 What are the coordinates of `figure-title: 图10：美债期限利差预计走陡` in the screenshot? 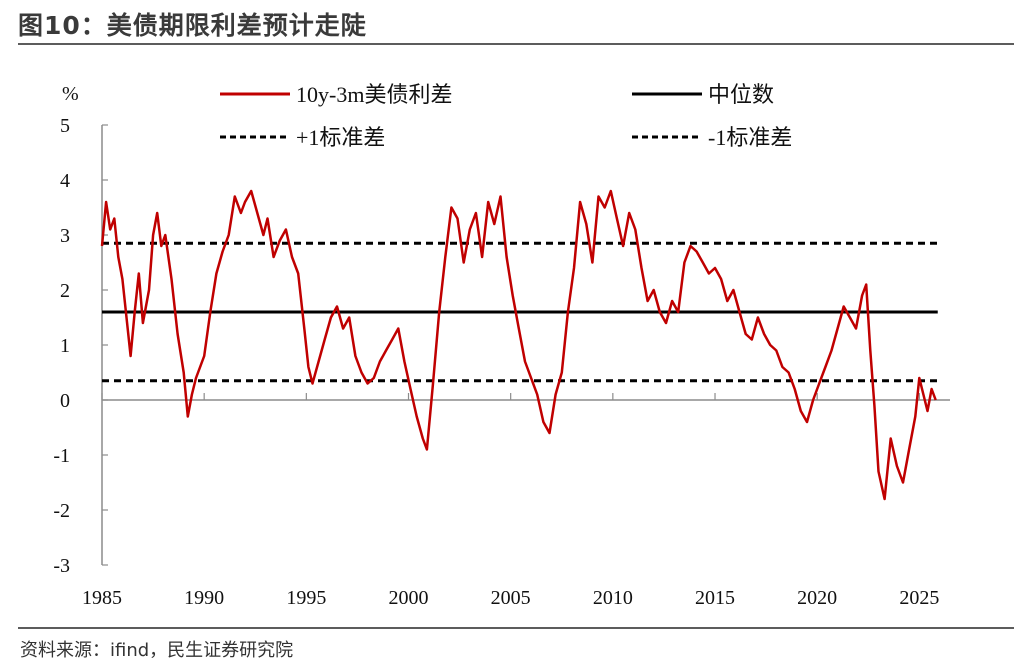 It's located at (192, 25).